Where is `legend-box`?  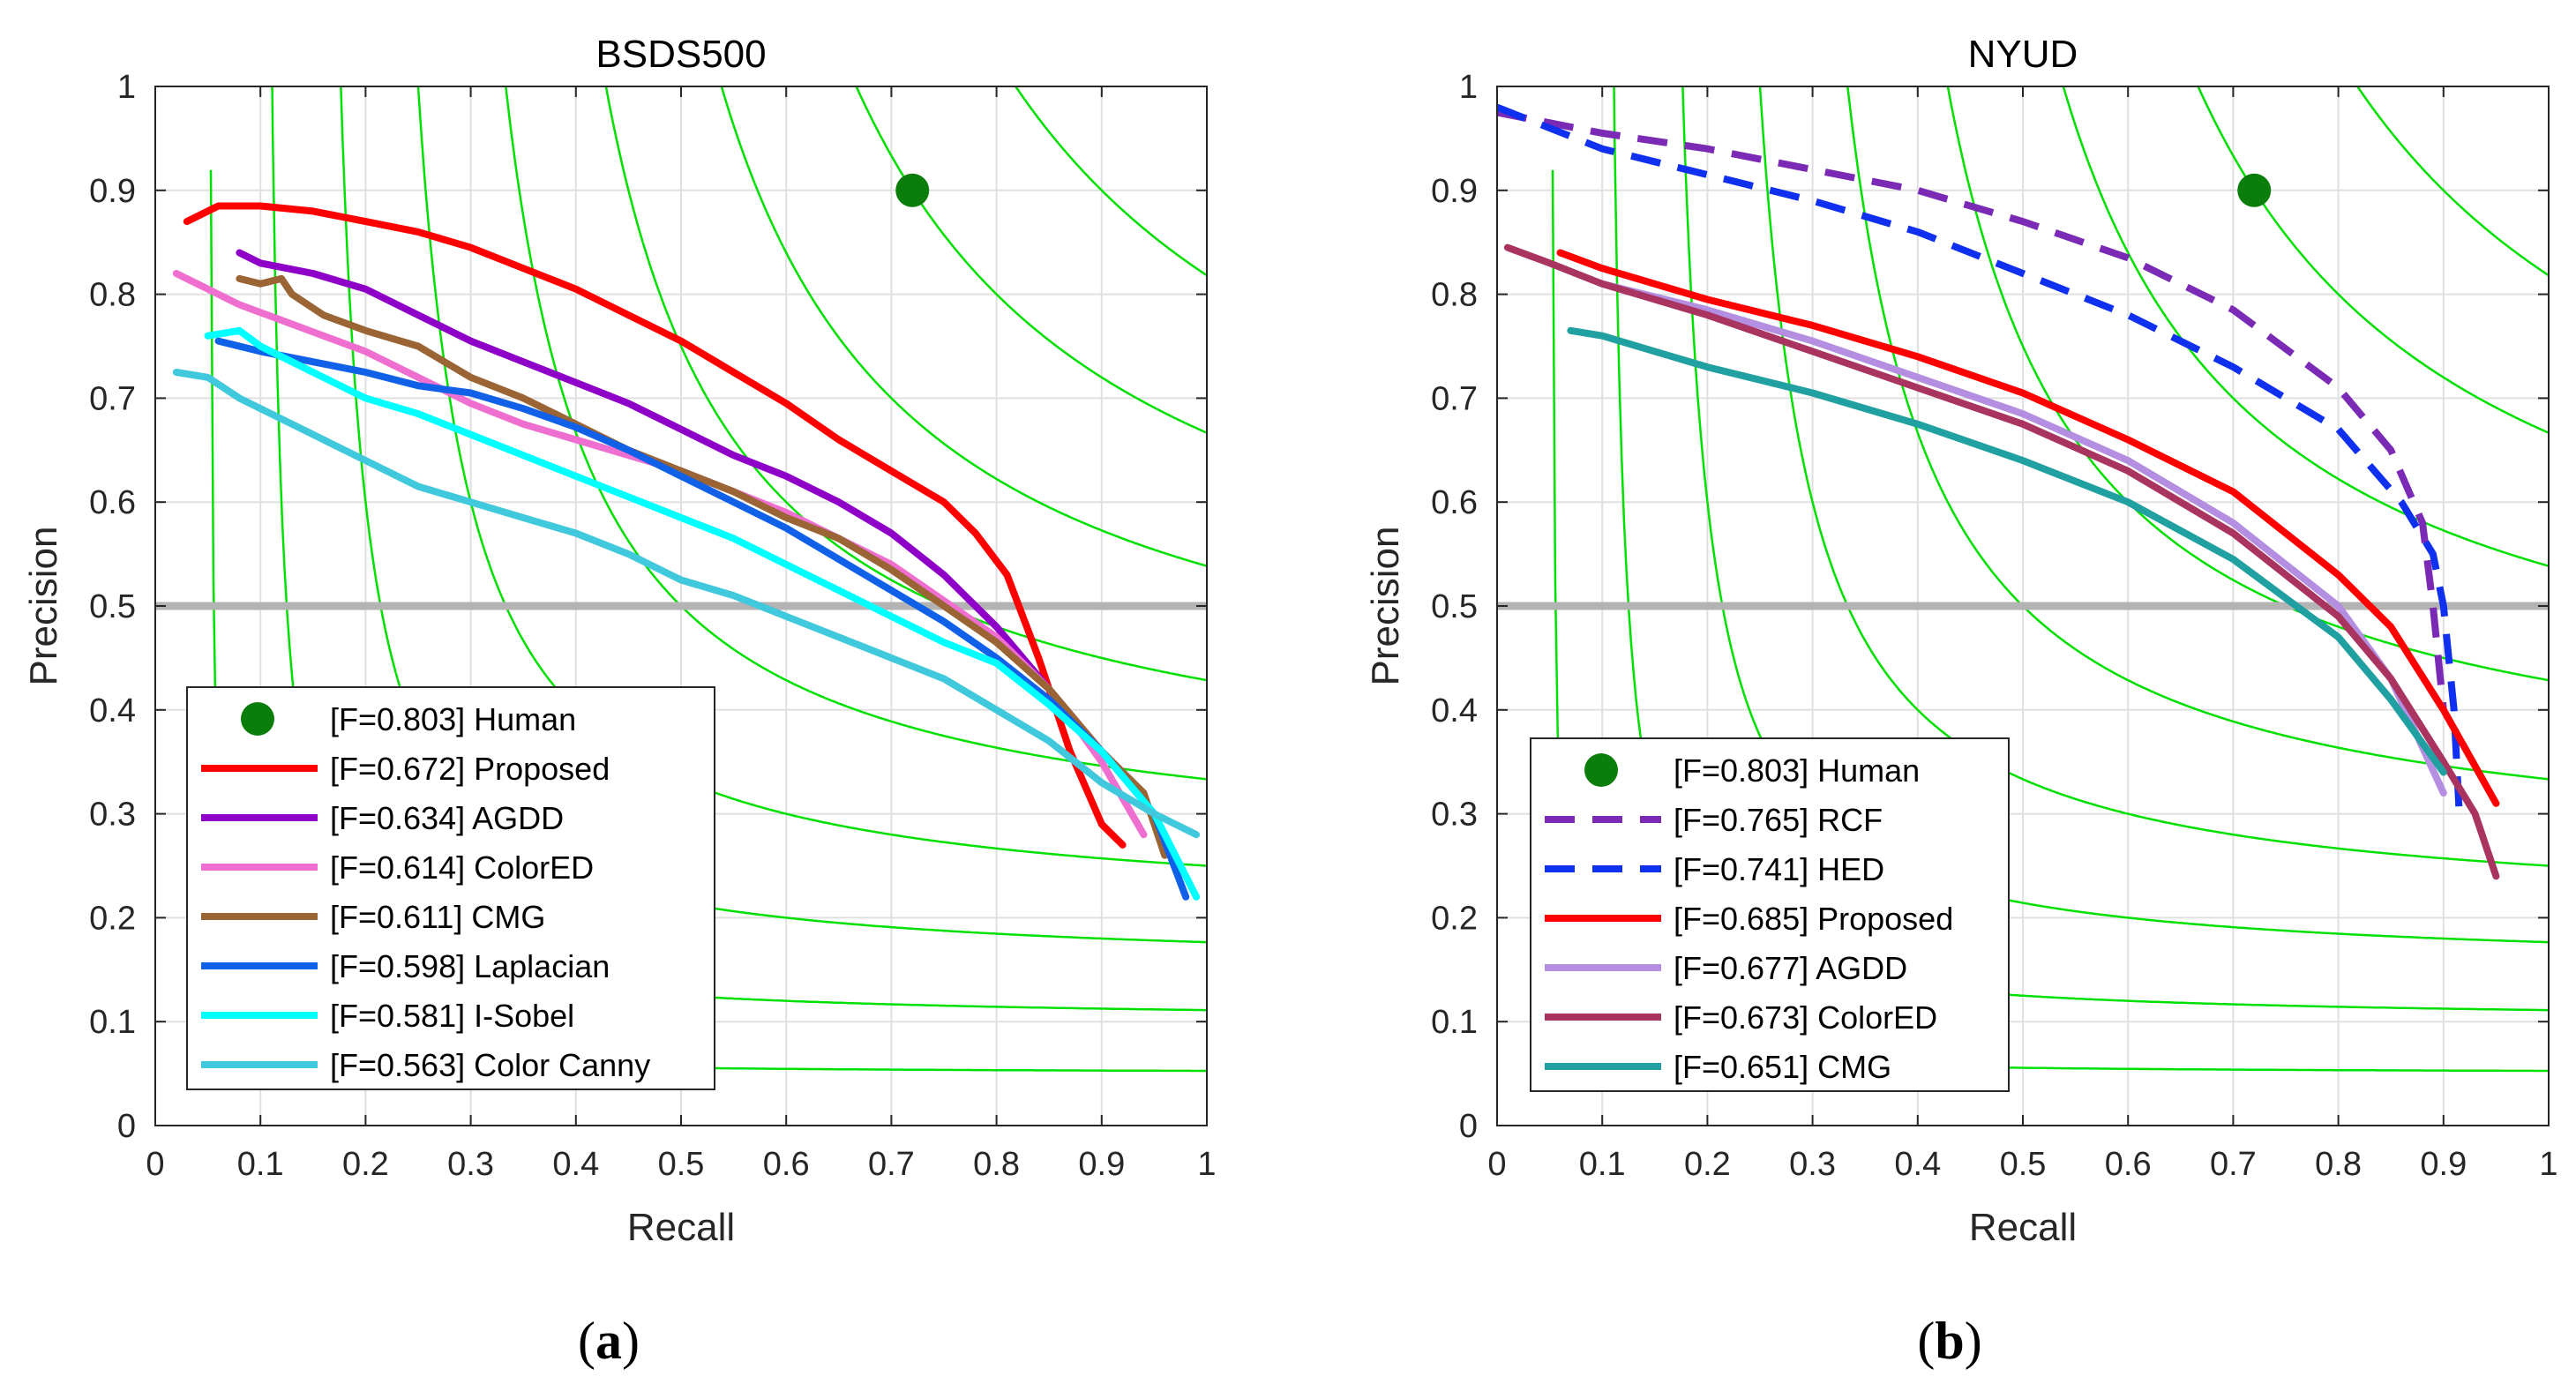 legend-box is located at coordinates (451, 888).